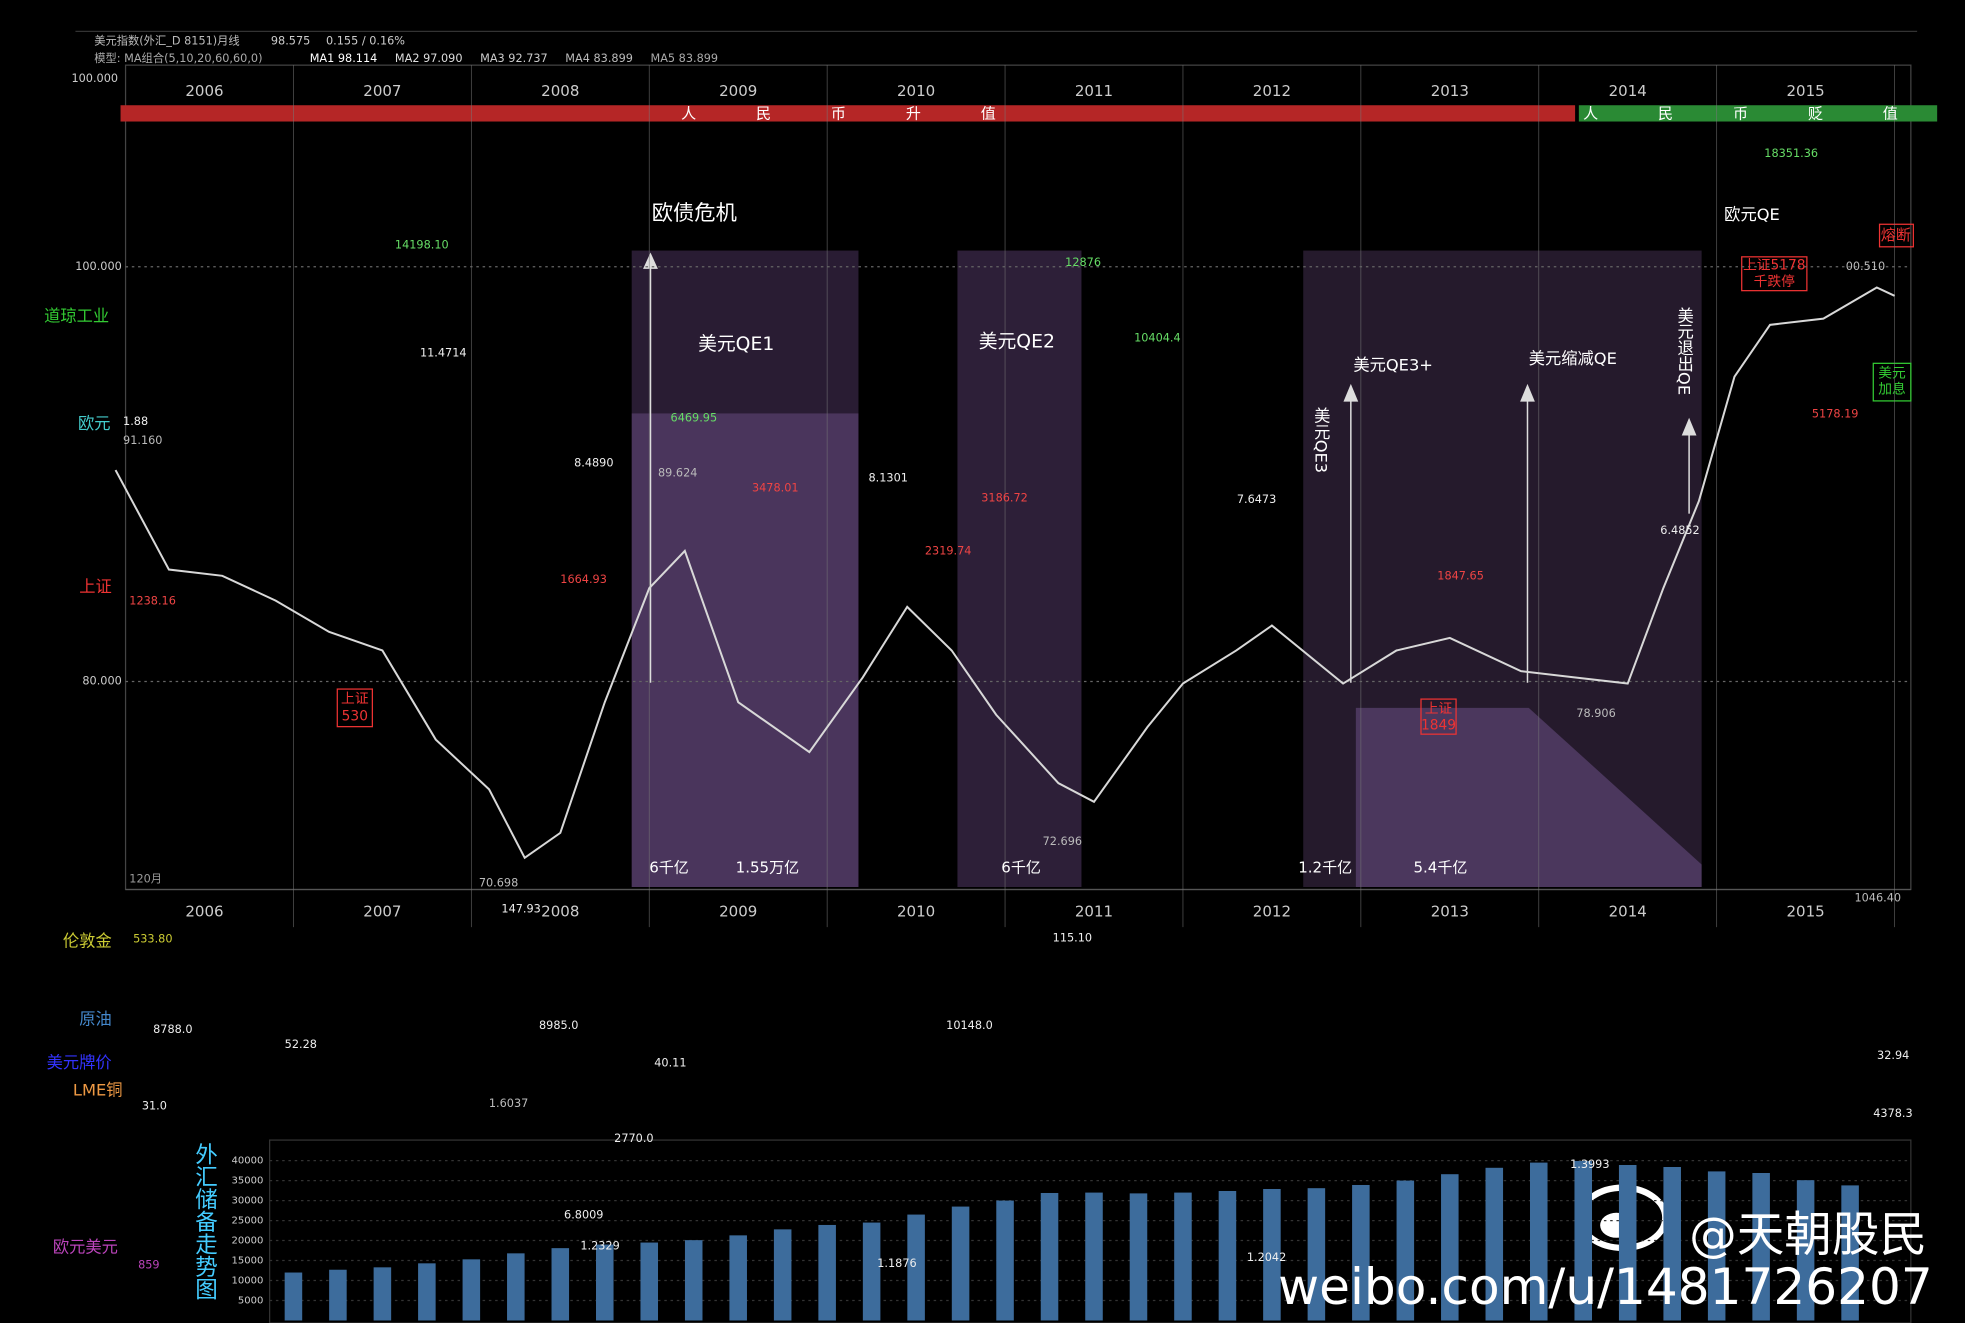  I want to click on watermark-url: weibo.com/u/1481726207, so click(1605, 1286).